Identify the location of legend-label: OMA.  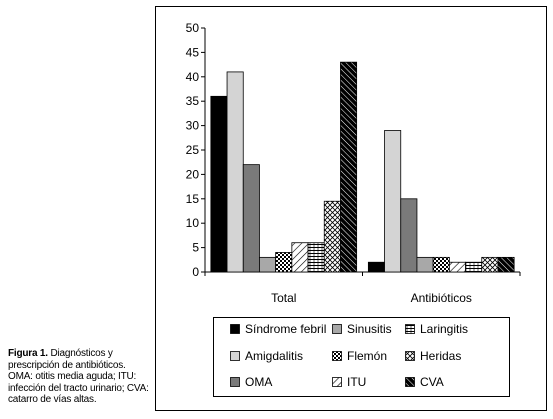
(259, 382).